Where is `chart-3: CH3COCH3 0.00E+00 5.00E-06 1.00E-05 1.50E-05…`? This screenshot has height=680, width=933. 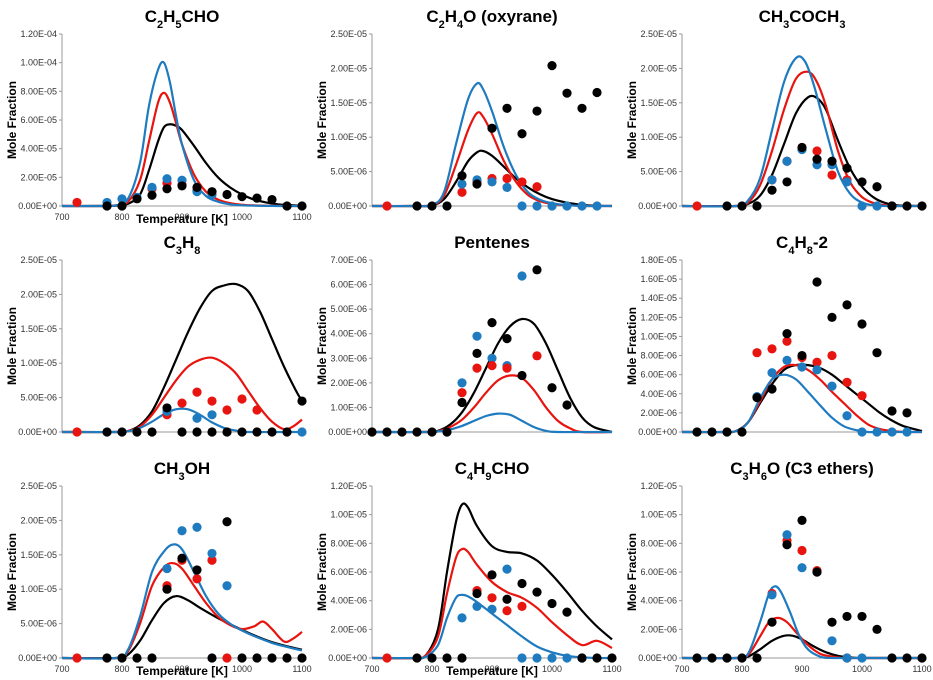
chart-3: CH3COCH3 0.00E+00 5.00E-06 1.00E-05 1.50E-05… is located at coordinates (776, 109).